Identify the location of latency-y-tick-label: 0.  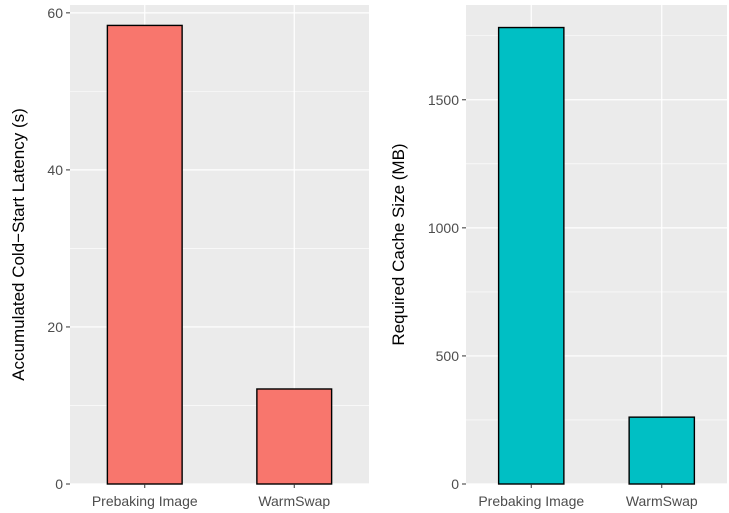
(59, 484).